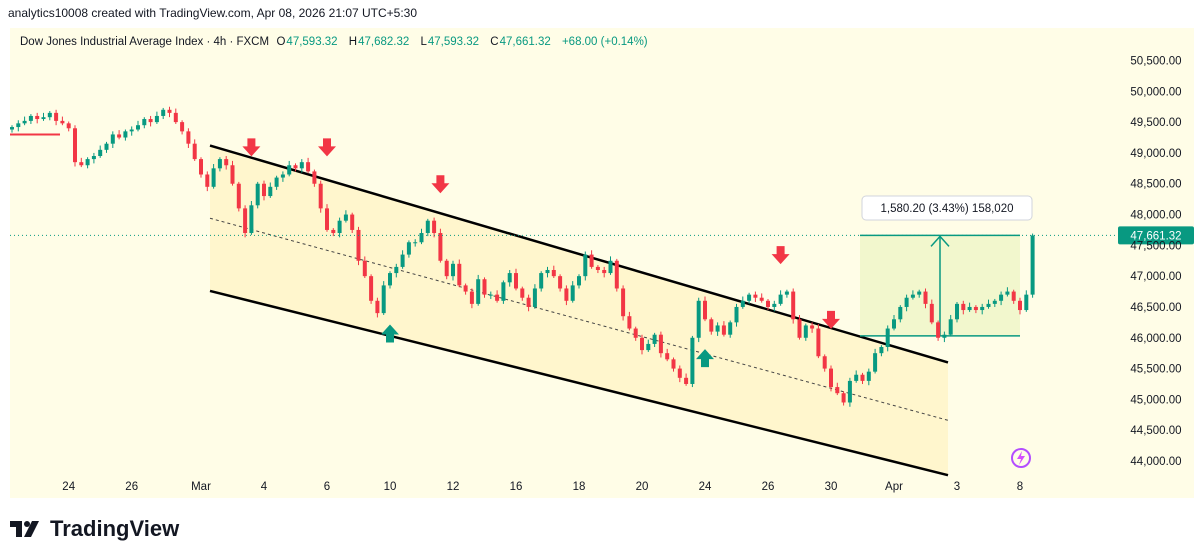 The width and height of the screenshot is (1200, 560). Describe the element at coordinates (940, 241) in the screenshot. I see `measure-arrowhead` at that location.